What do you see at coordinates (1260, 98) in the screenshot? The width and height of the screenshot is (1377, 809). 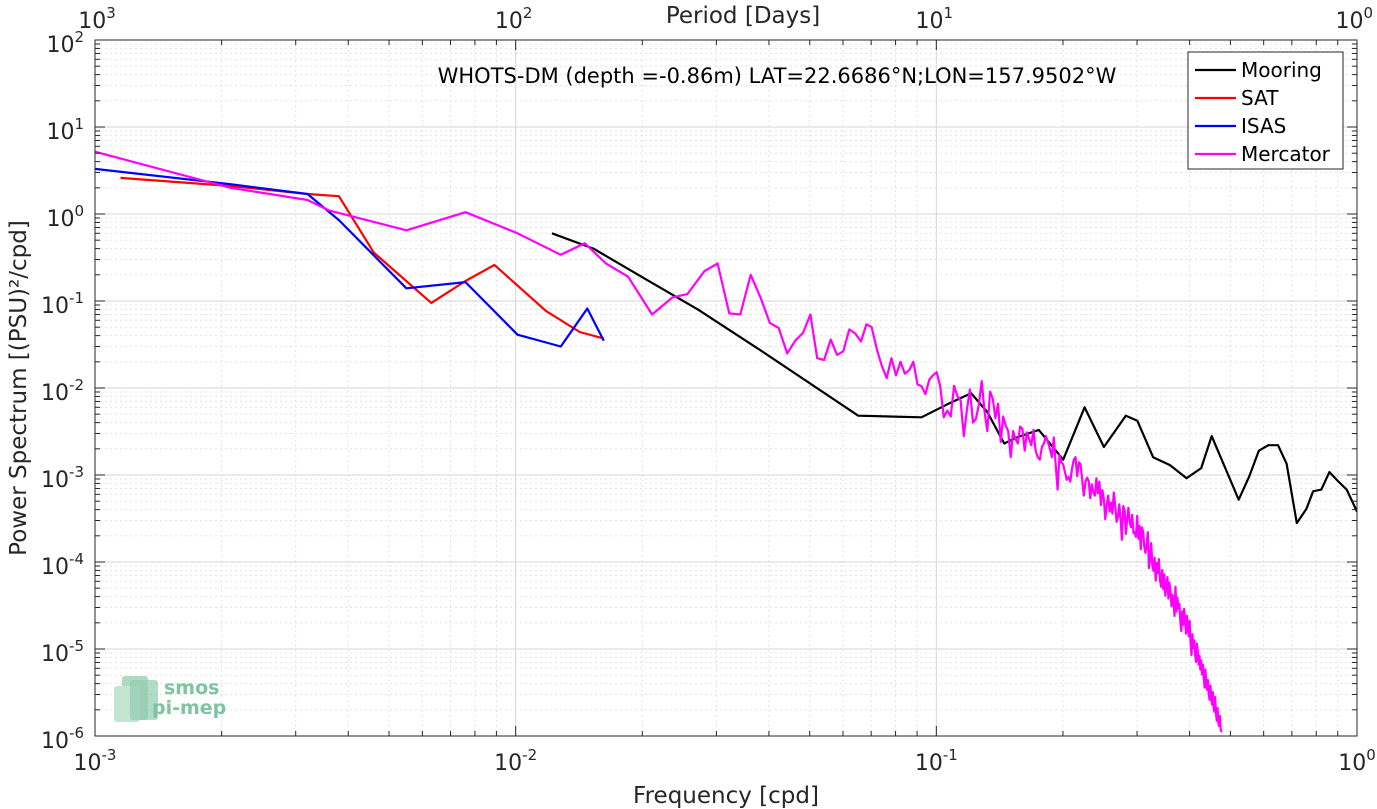 I see `legend-label-sat: SAT` at bounding box center [1260, 98].